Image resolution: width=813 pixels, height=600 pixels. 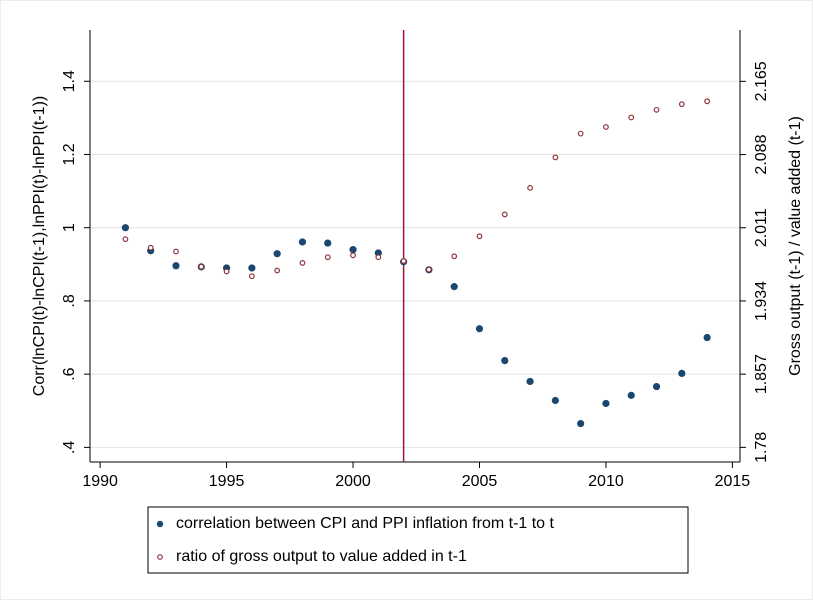 I want to click on y2-tick-label: 1.934, so click(x=761, y=301).